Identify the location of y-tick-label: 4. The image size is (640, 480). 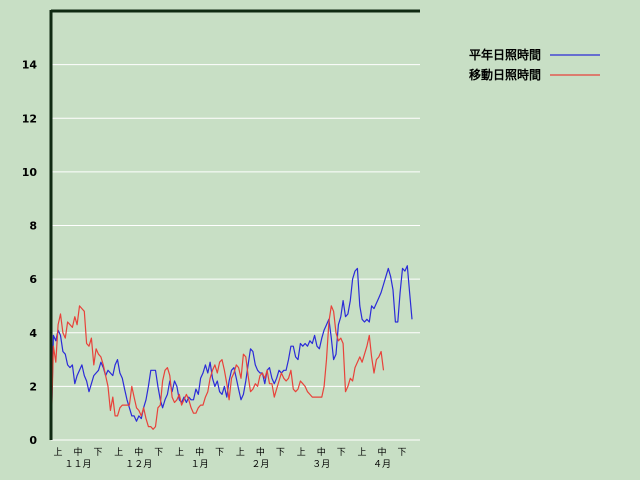
(33, 333).